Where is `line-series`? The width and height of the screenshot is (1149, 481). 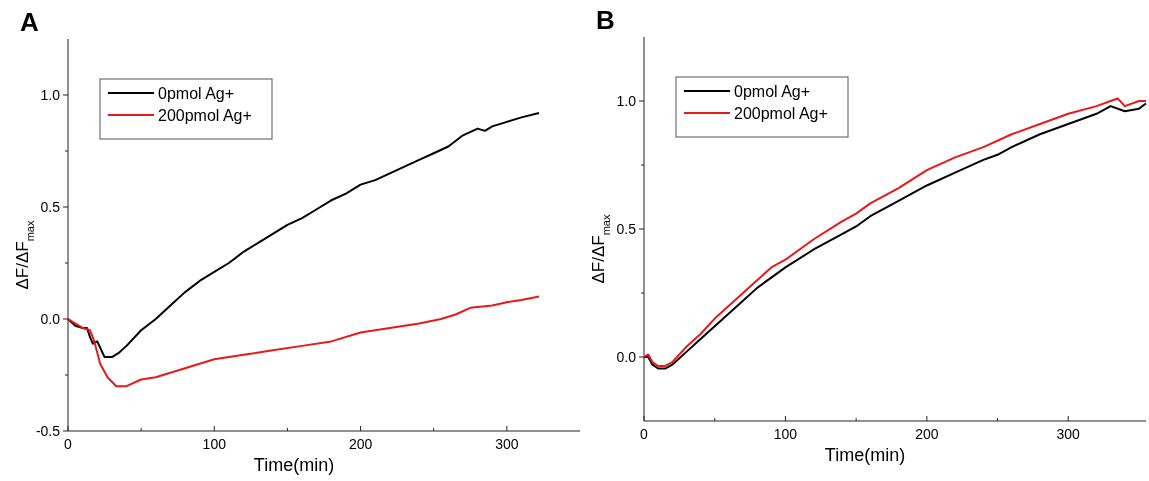
line-series is located at coordinates (304, 341).